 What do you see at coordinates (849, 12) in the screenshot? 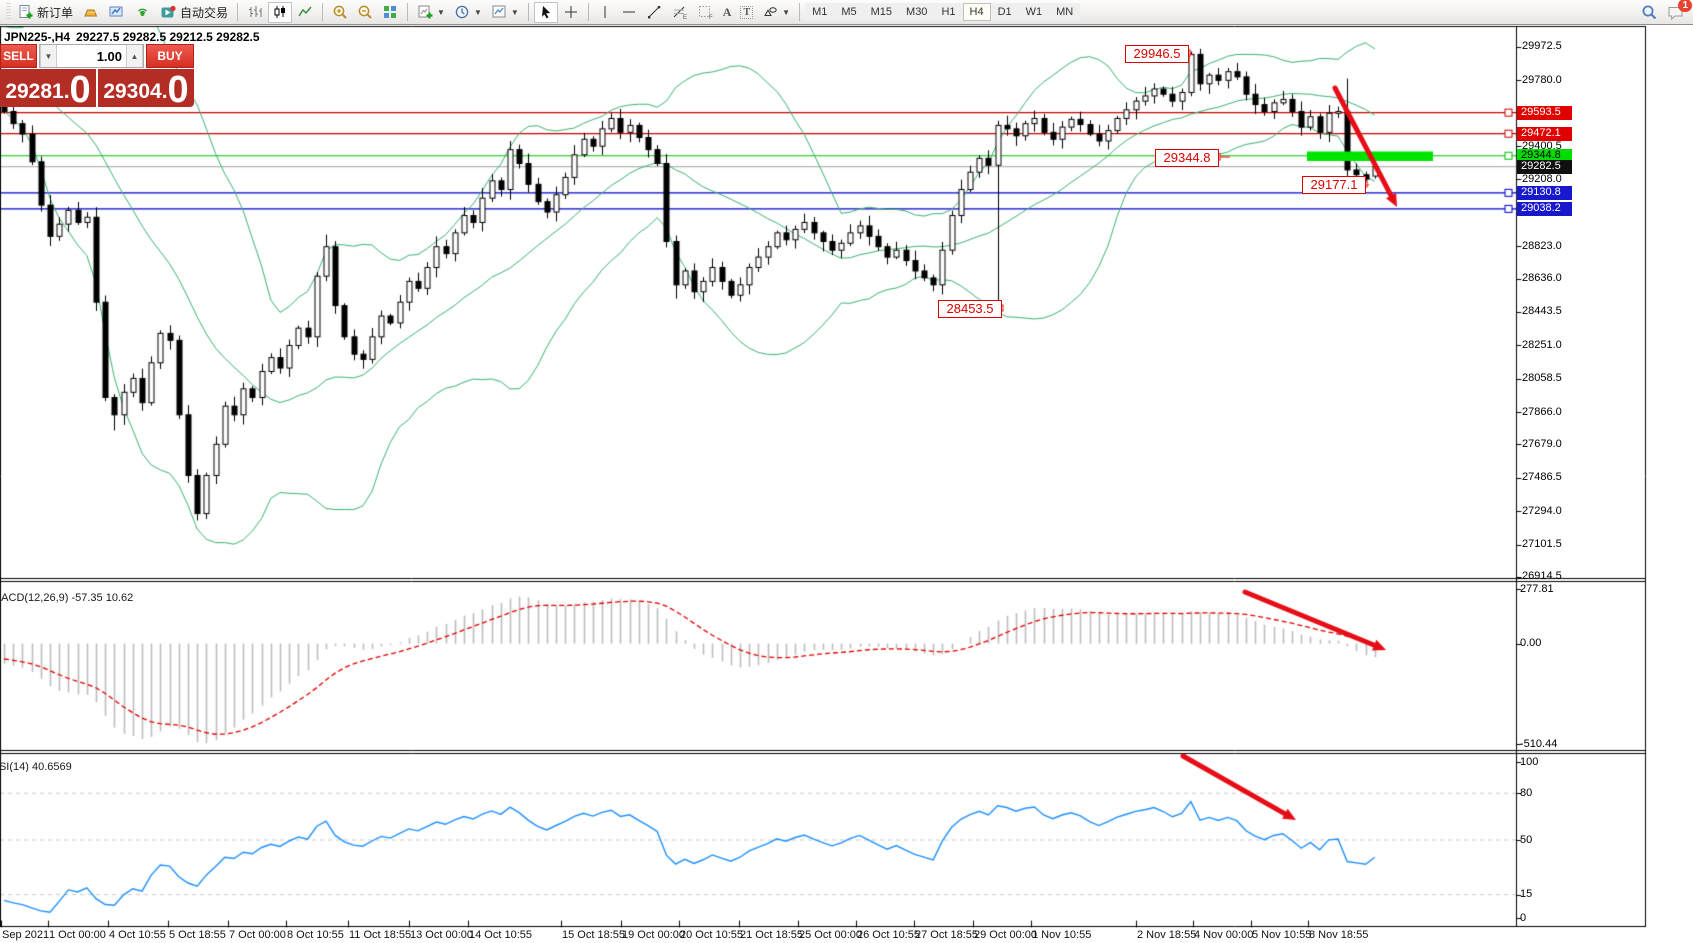
I see `timeframe-button-m5: M5` at bounding box center [849, 12].